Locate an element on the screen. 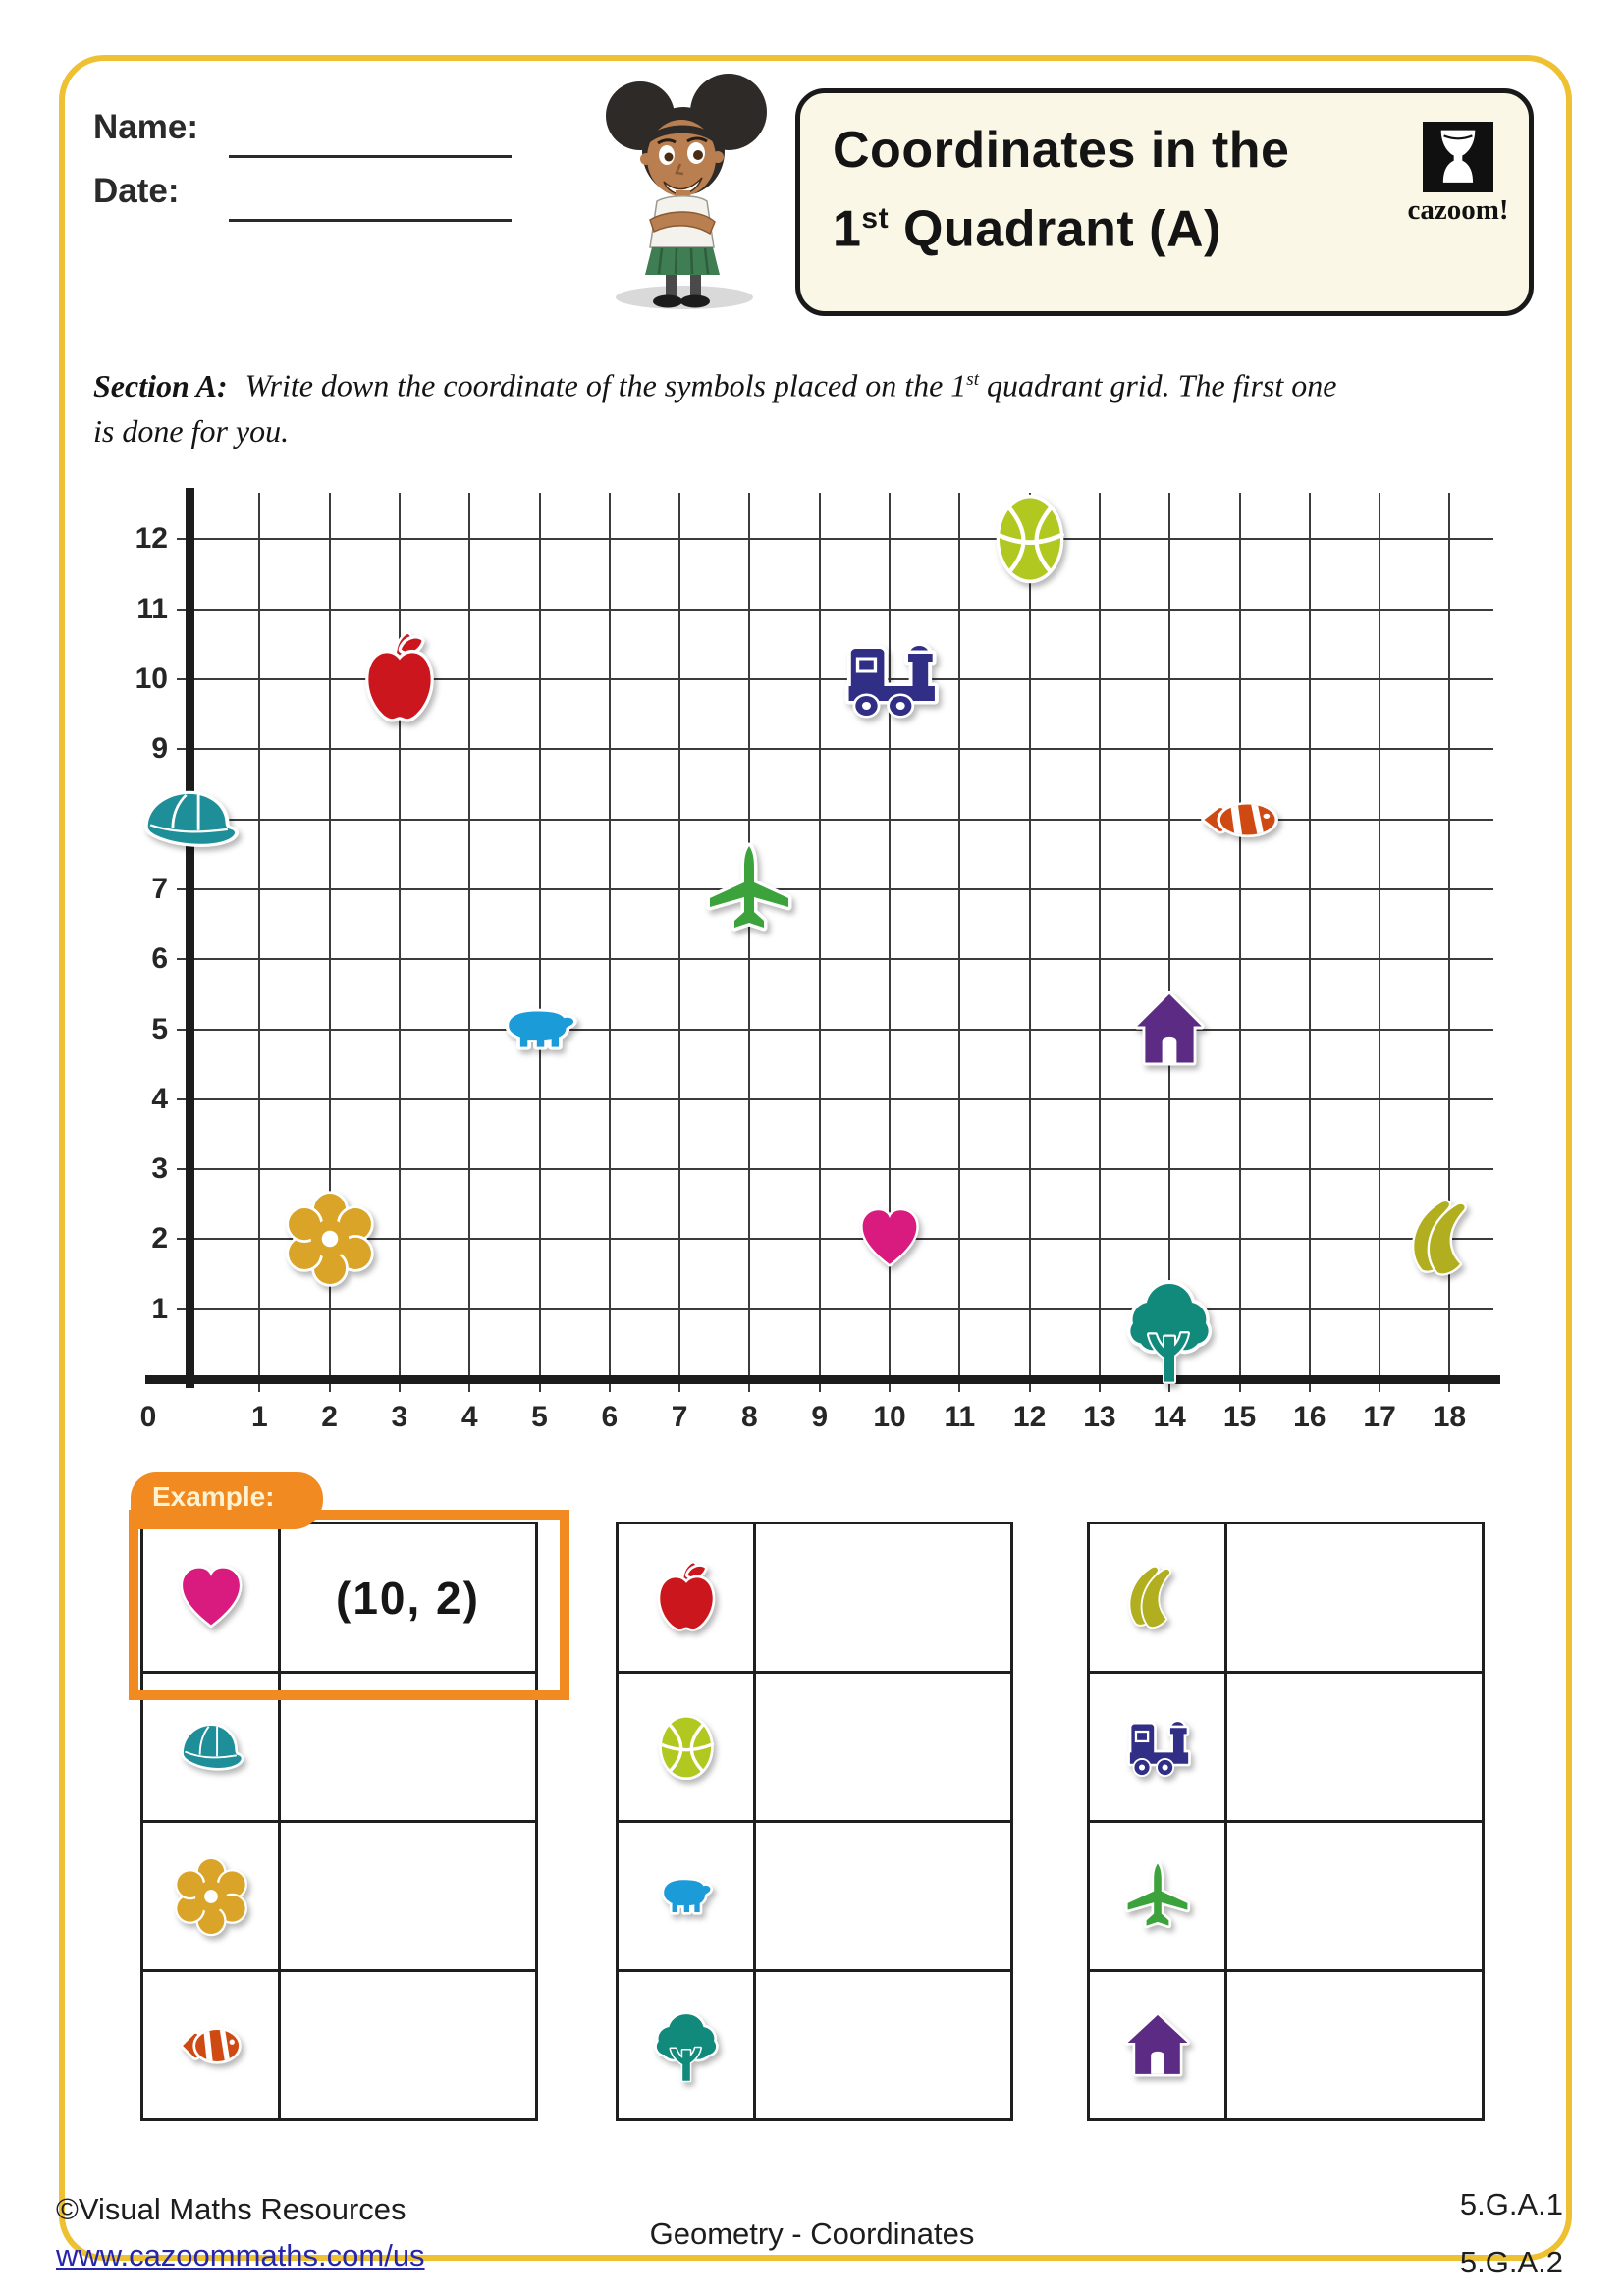  x-tick-label: 17 is located at coordinates (1379, 1417).